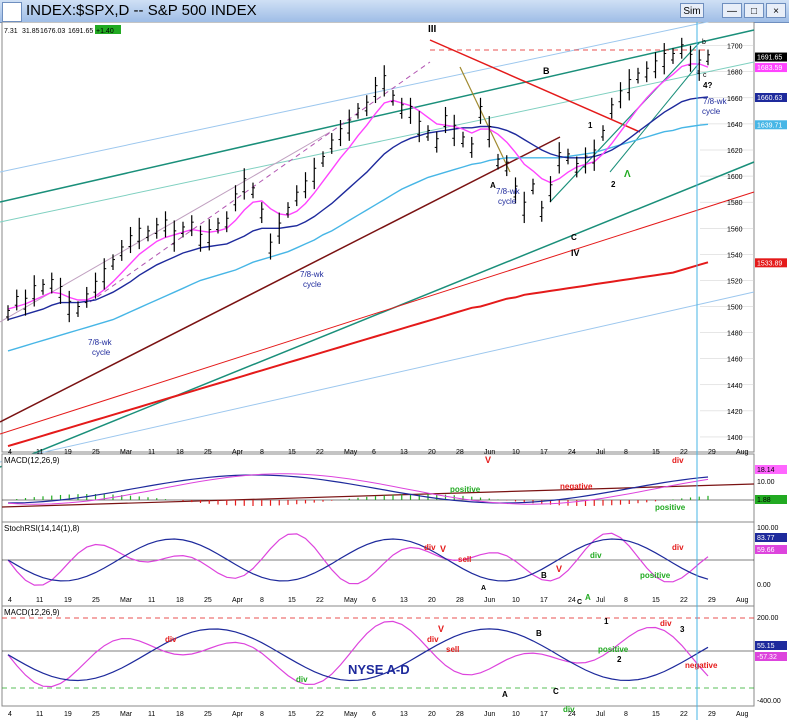 The width and height of the screenshot is (789, 720). What do you see at coordinates (656, 600) in the screenshot?
I see `x-tick-label-stoch: 15` at bounding box center [656, 600].